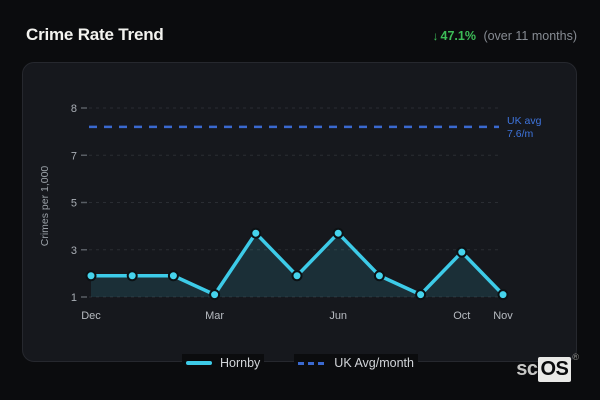  I want to click on y-tick-label: 1, so click(74, 298).